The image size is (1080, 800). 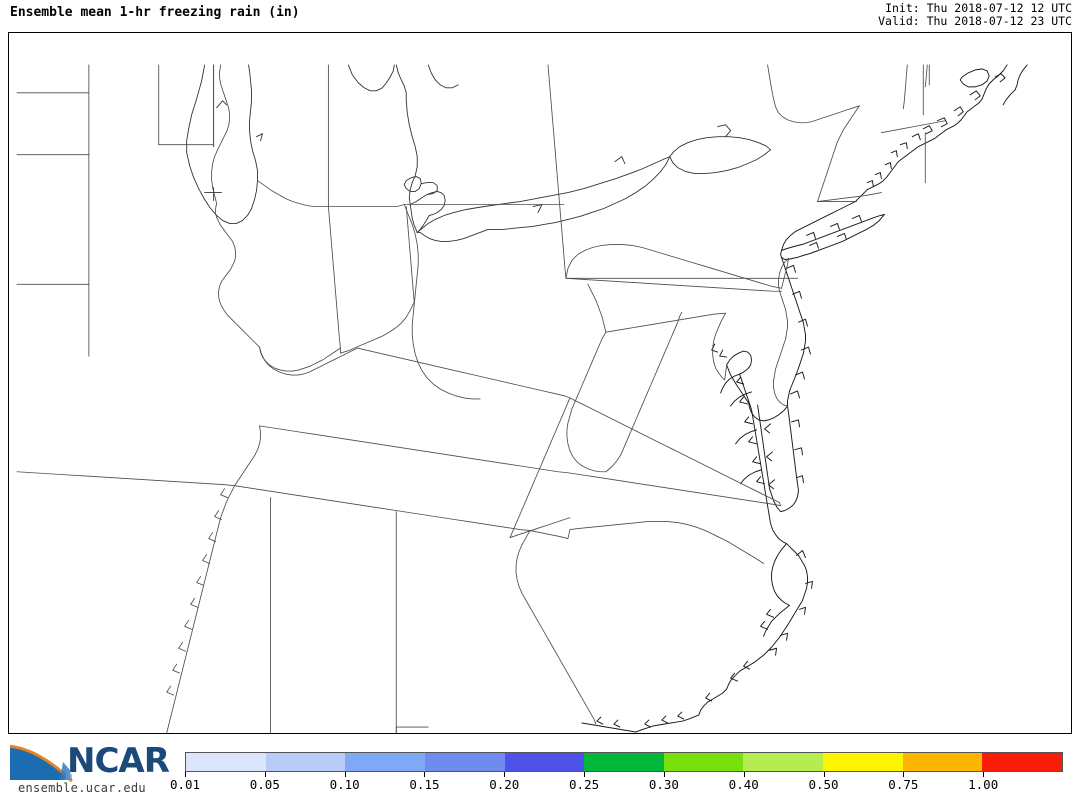 I want to click on valid-time-label: Valid: Thu 2018-07-12 23 UTC, so click(x=975, y=21).